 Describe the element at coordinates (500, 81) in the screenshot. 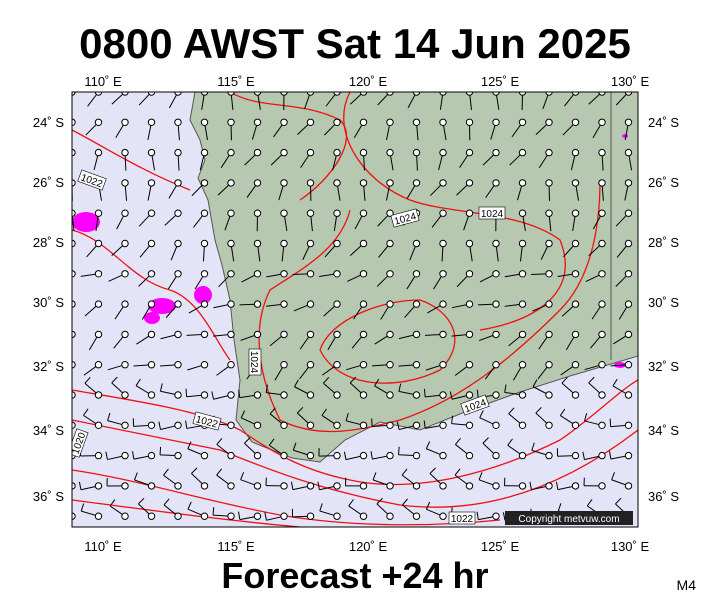

I see `lon-label: 125˚ E` at that location.